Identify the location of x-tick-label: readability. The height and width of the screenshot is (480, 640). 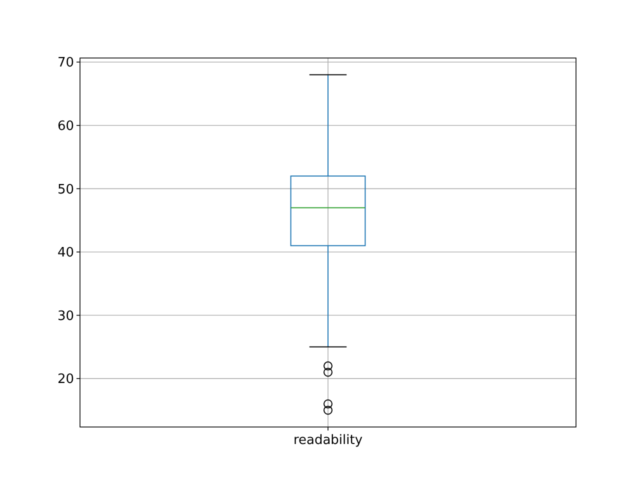
(328, 440).